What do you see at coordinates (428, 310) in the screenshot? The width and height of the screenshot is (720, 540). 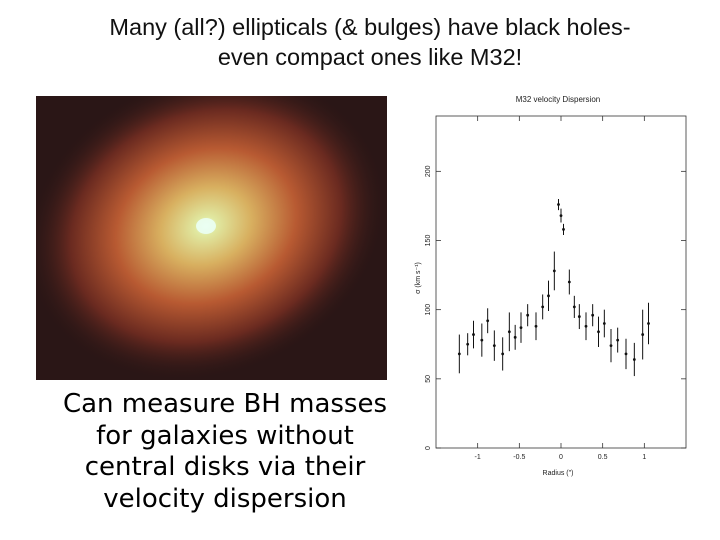 I see `y-tick-label: 100` at bounding box center [428, 310].